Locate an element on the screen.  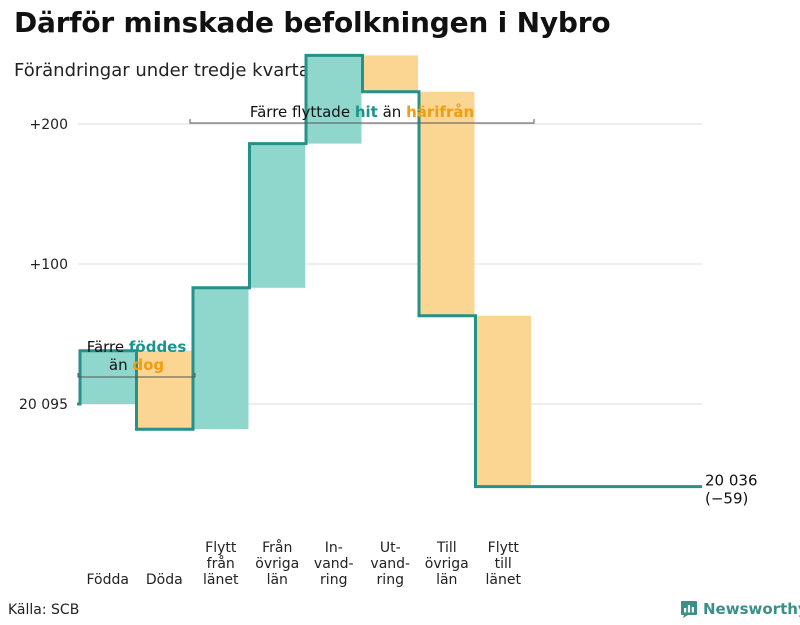
births-note-text: än is located at coordinates (120, 365).